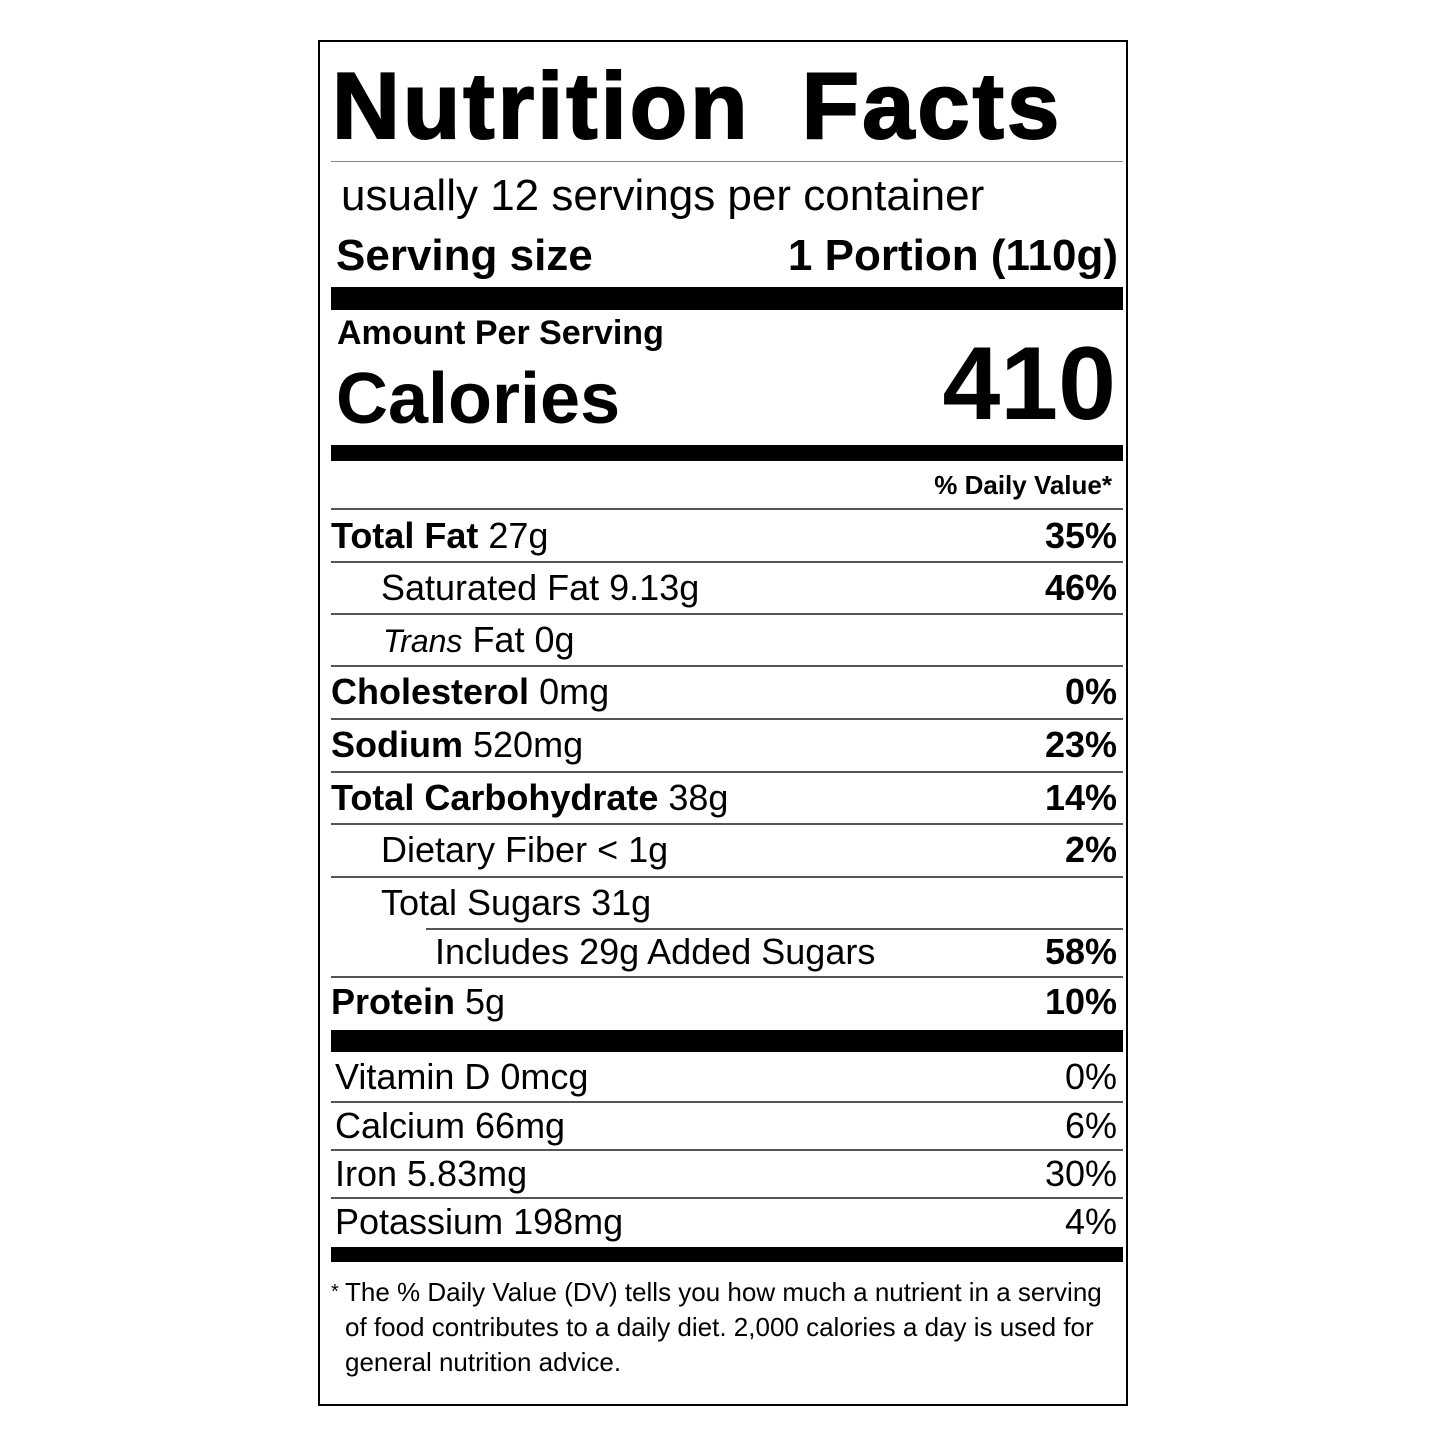  Describe the element at coordinates (1080, 1173) in the screenshot. I see `vitamin-dv: 30%` at that location.